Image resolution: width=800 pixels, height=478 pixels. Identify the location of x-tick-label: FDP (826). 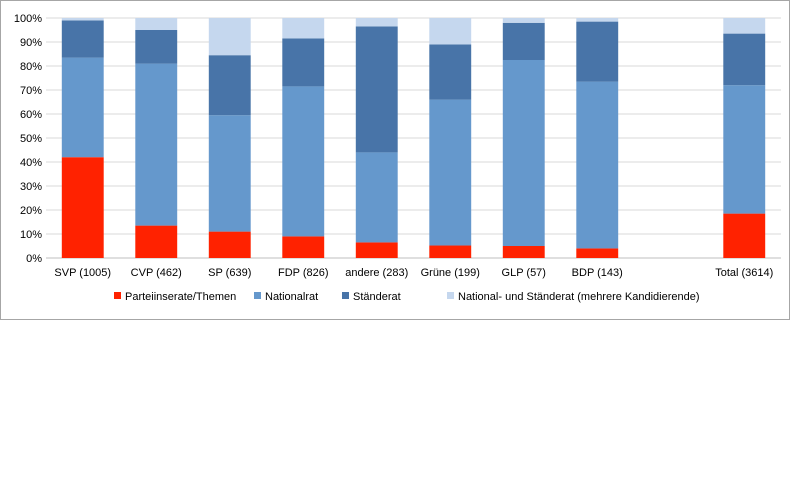
(303, 273).